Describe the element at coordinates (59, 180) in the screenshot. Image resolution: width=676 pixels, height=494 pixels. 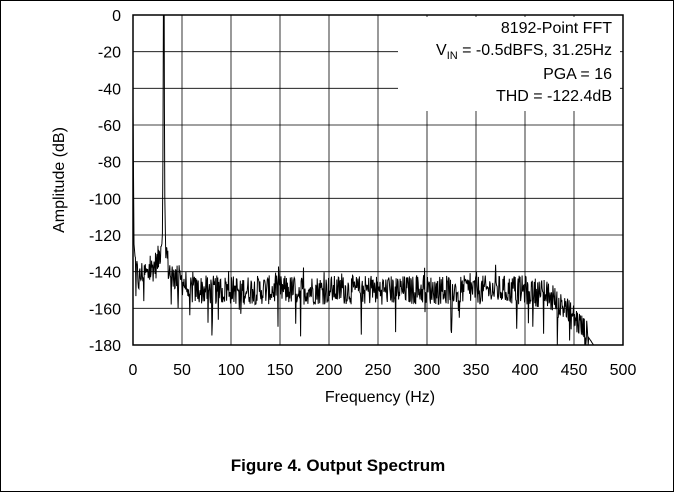
I see `y-axis-label: Amplitude (dB)` at that location.